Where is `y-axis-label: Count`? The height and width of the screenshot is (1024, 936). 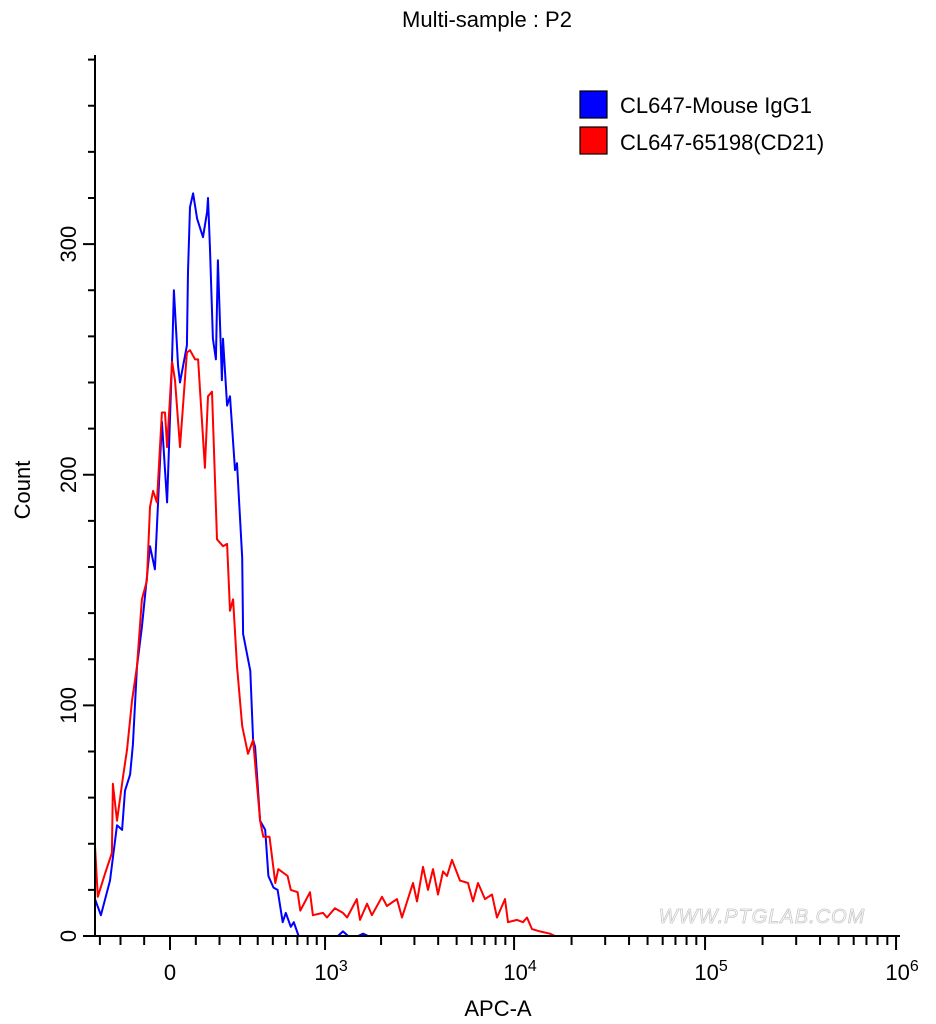
y-axis-label: Count is located at coordinates (22, 490).